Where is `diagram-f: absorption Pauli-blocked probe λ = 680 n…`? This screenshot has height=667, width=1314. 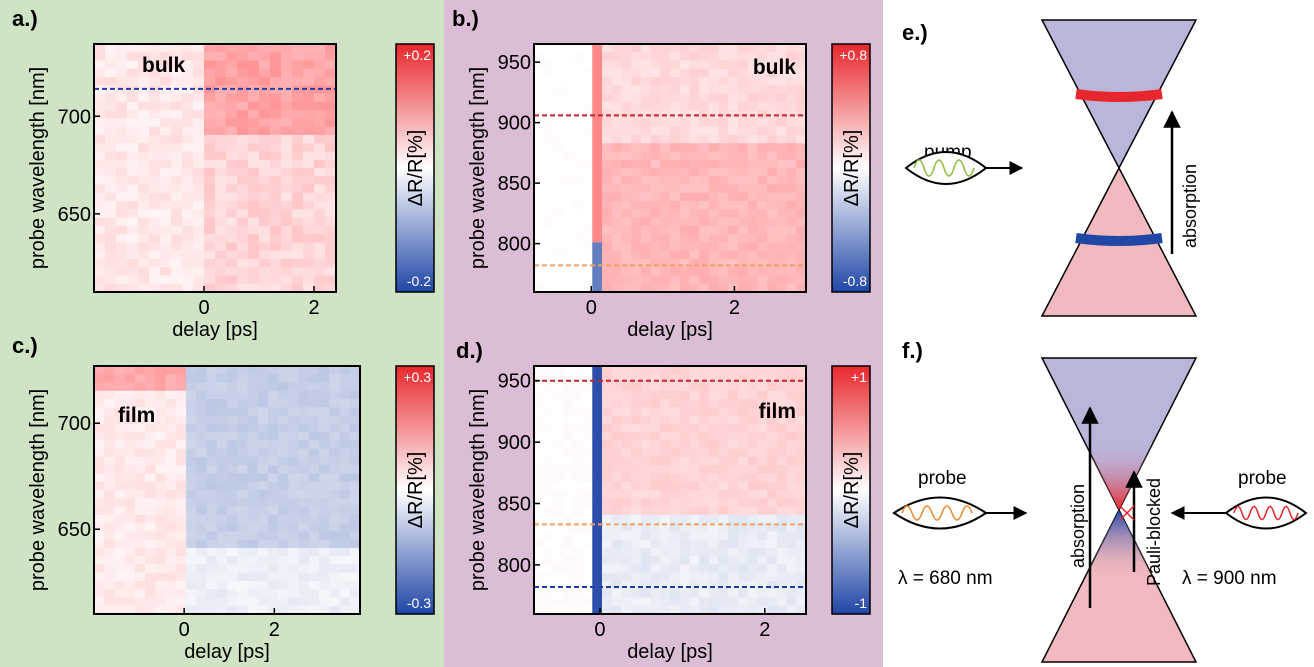
diagram-f: absorption Pauli-blocked probe λ = 680 n… is located at coordinates (1100, 510).